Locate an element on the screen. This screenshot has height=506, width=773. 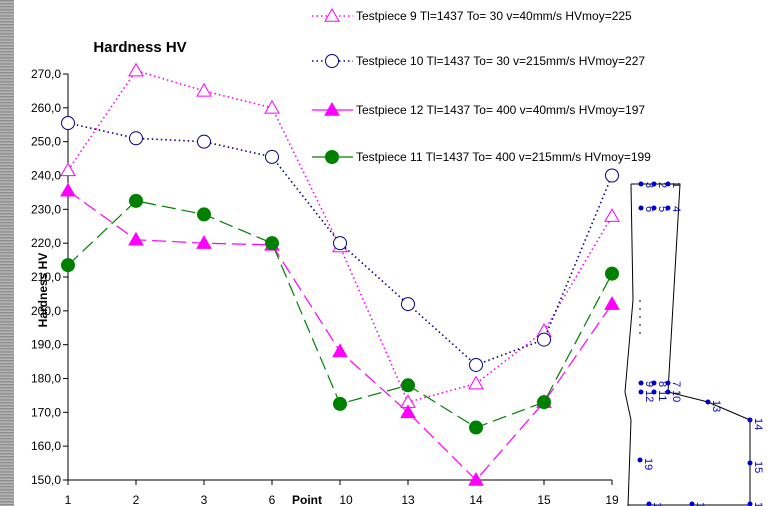
specimen-point-label: 2 is located at coordinates (662, 185).